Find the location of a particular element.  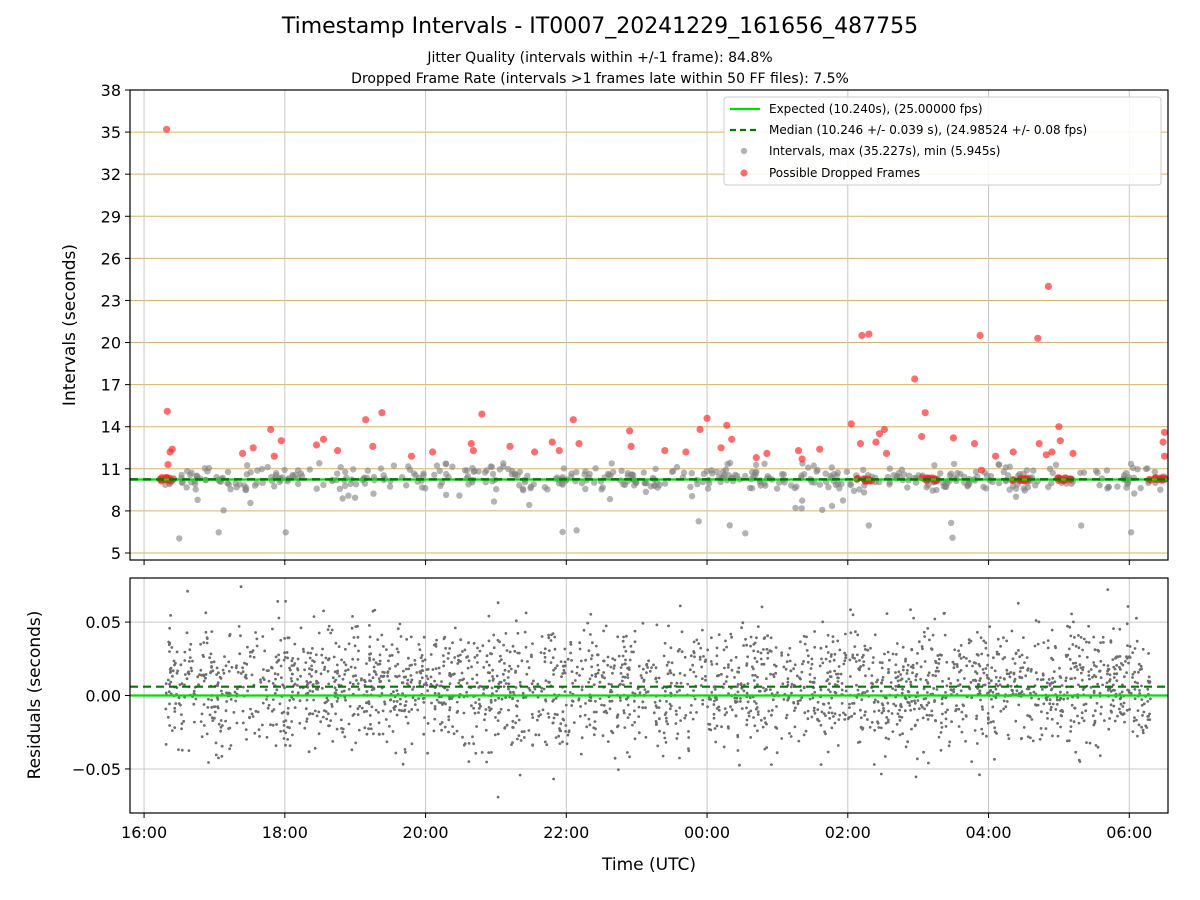

top-ytick-label: 23 is located at coordinates (111, 300).